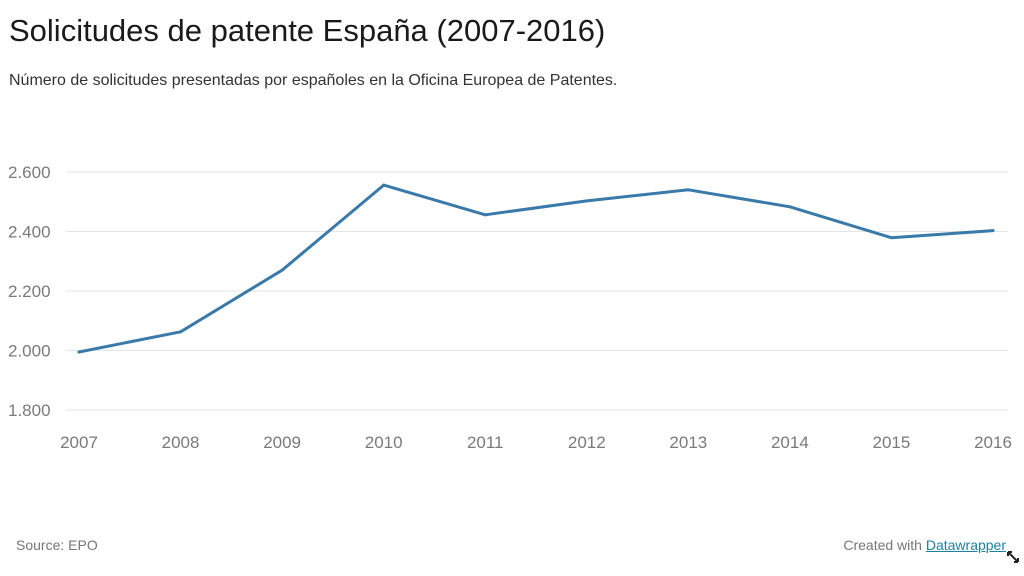 This screenshot has height=576, width=1024. What do you see at coordinates (79, 442) in the screenshot?
I see `x-tick-label: 2007` at bounding box center [79, 442].